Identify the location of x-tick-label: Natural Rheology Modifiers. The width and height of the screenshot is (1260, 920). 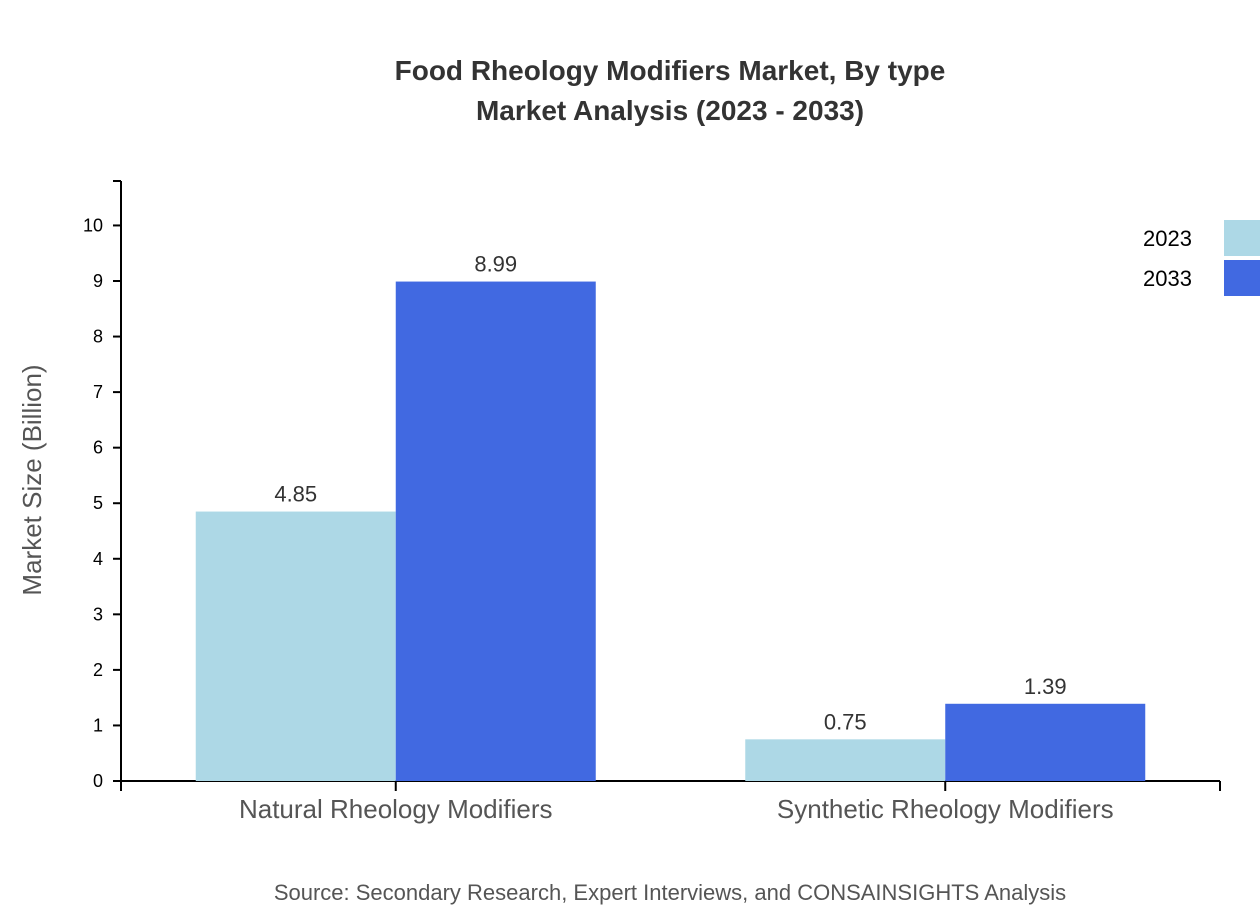
(396, 809).